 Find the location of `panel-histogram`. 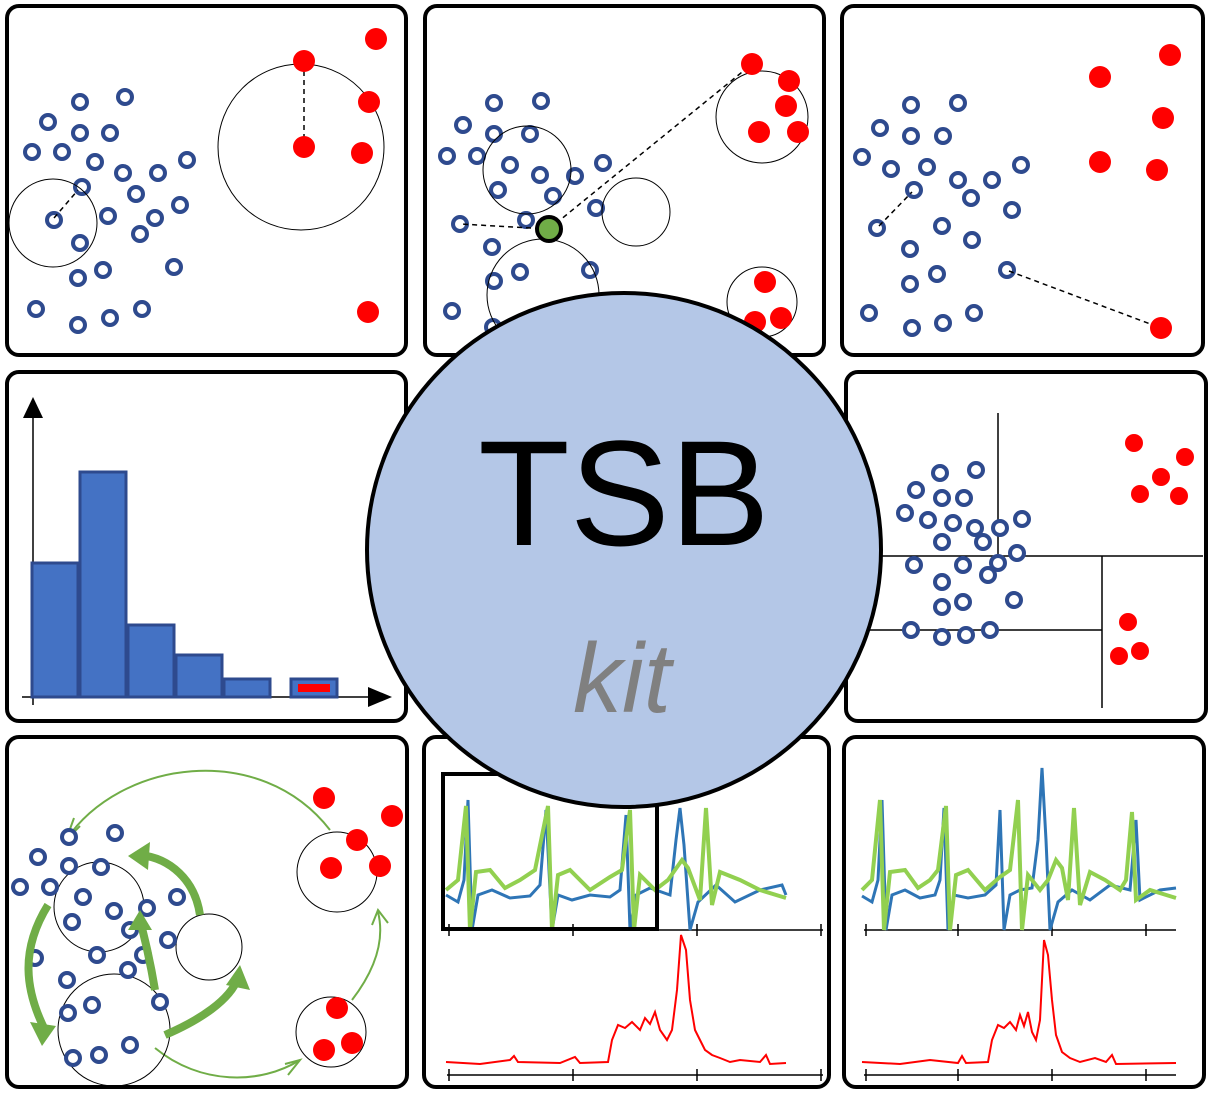

panel-histogram is located at coordinates (206, 546).